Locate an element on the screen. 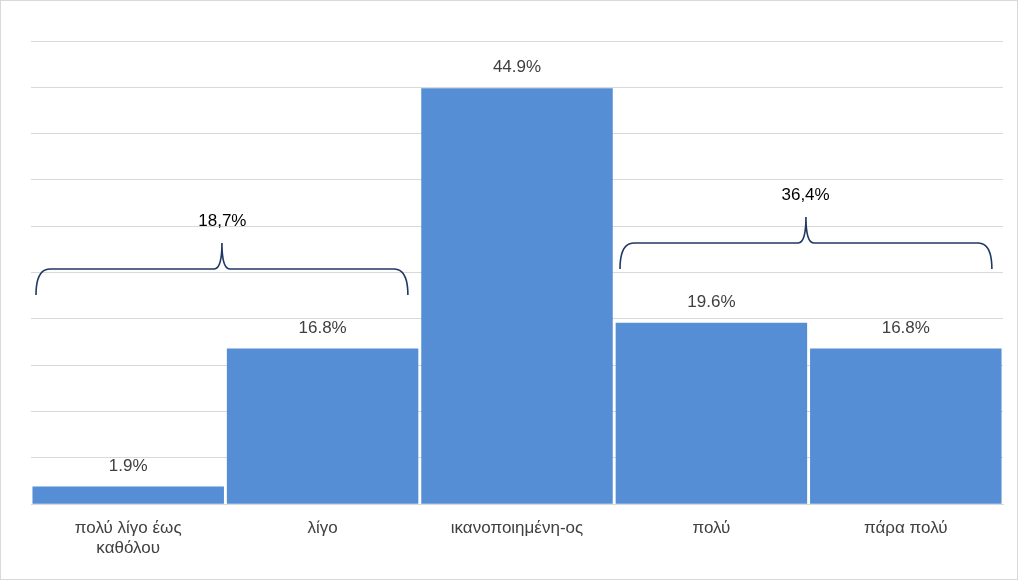  data-label: 1.9% is located at coordinates (128, 465).